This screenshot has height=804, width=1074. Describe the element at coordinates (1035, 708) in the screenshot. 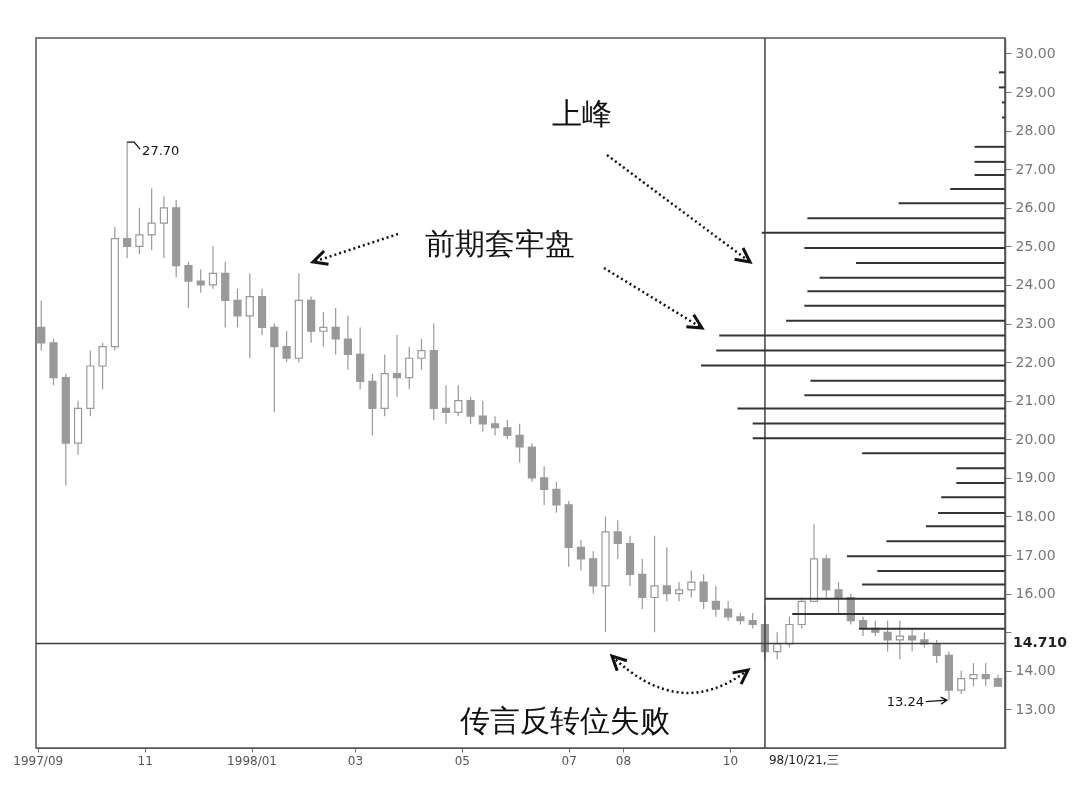

I see `y-tick-label: 13.00` at that location.